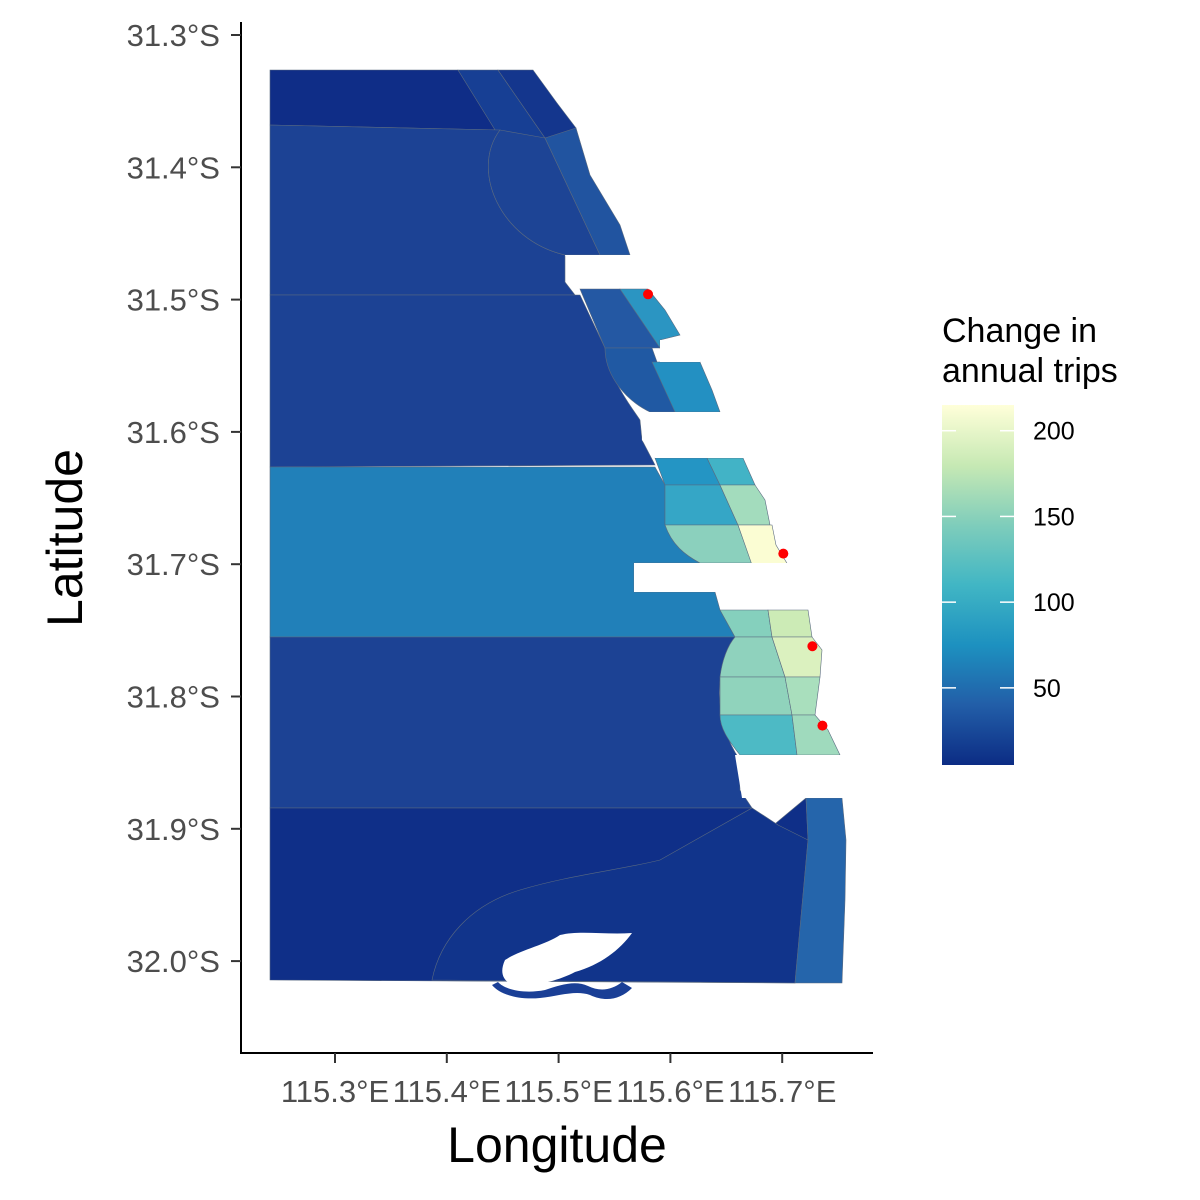  Describe the element at coordinates (173, 564) in the screenshot. I see `y-tick-label: 31.7°S` at that location.